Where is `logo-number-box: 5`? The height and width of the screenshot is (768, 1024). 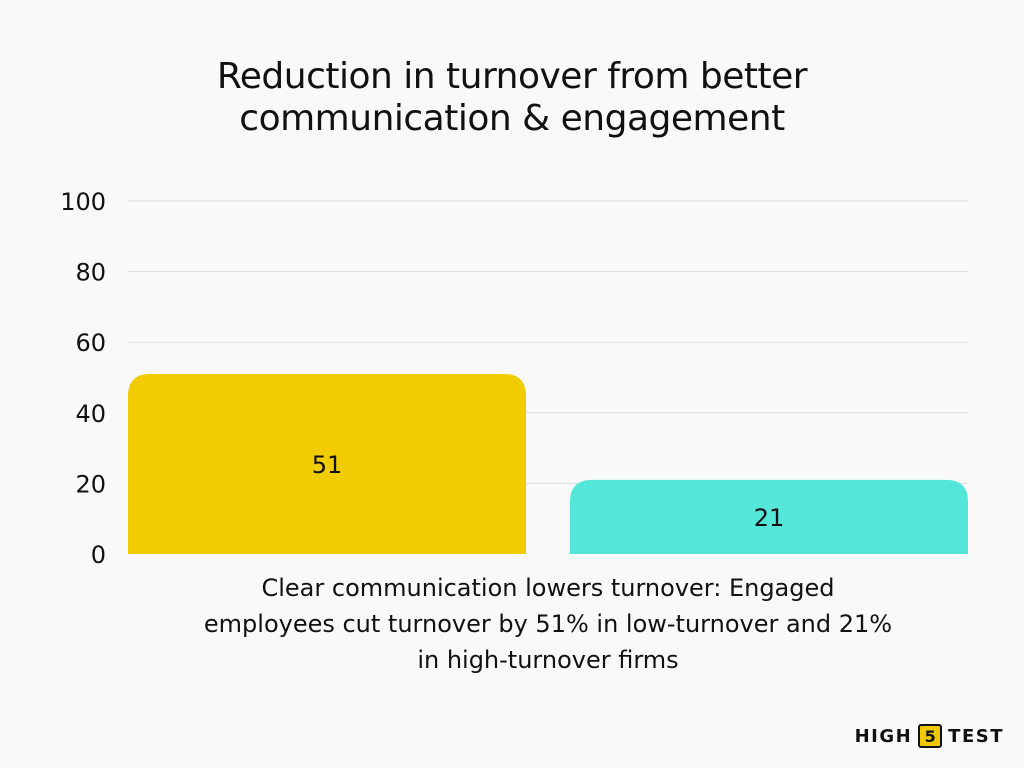 logo-number-box: 5 is located at coordinates (930, 736).